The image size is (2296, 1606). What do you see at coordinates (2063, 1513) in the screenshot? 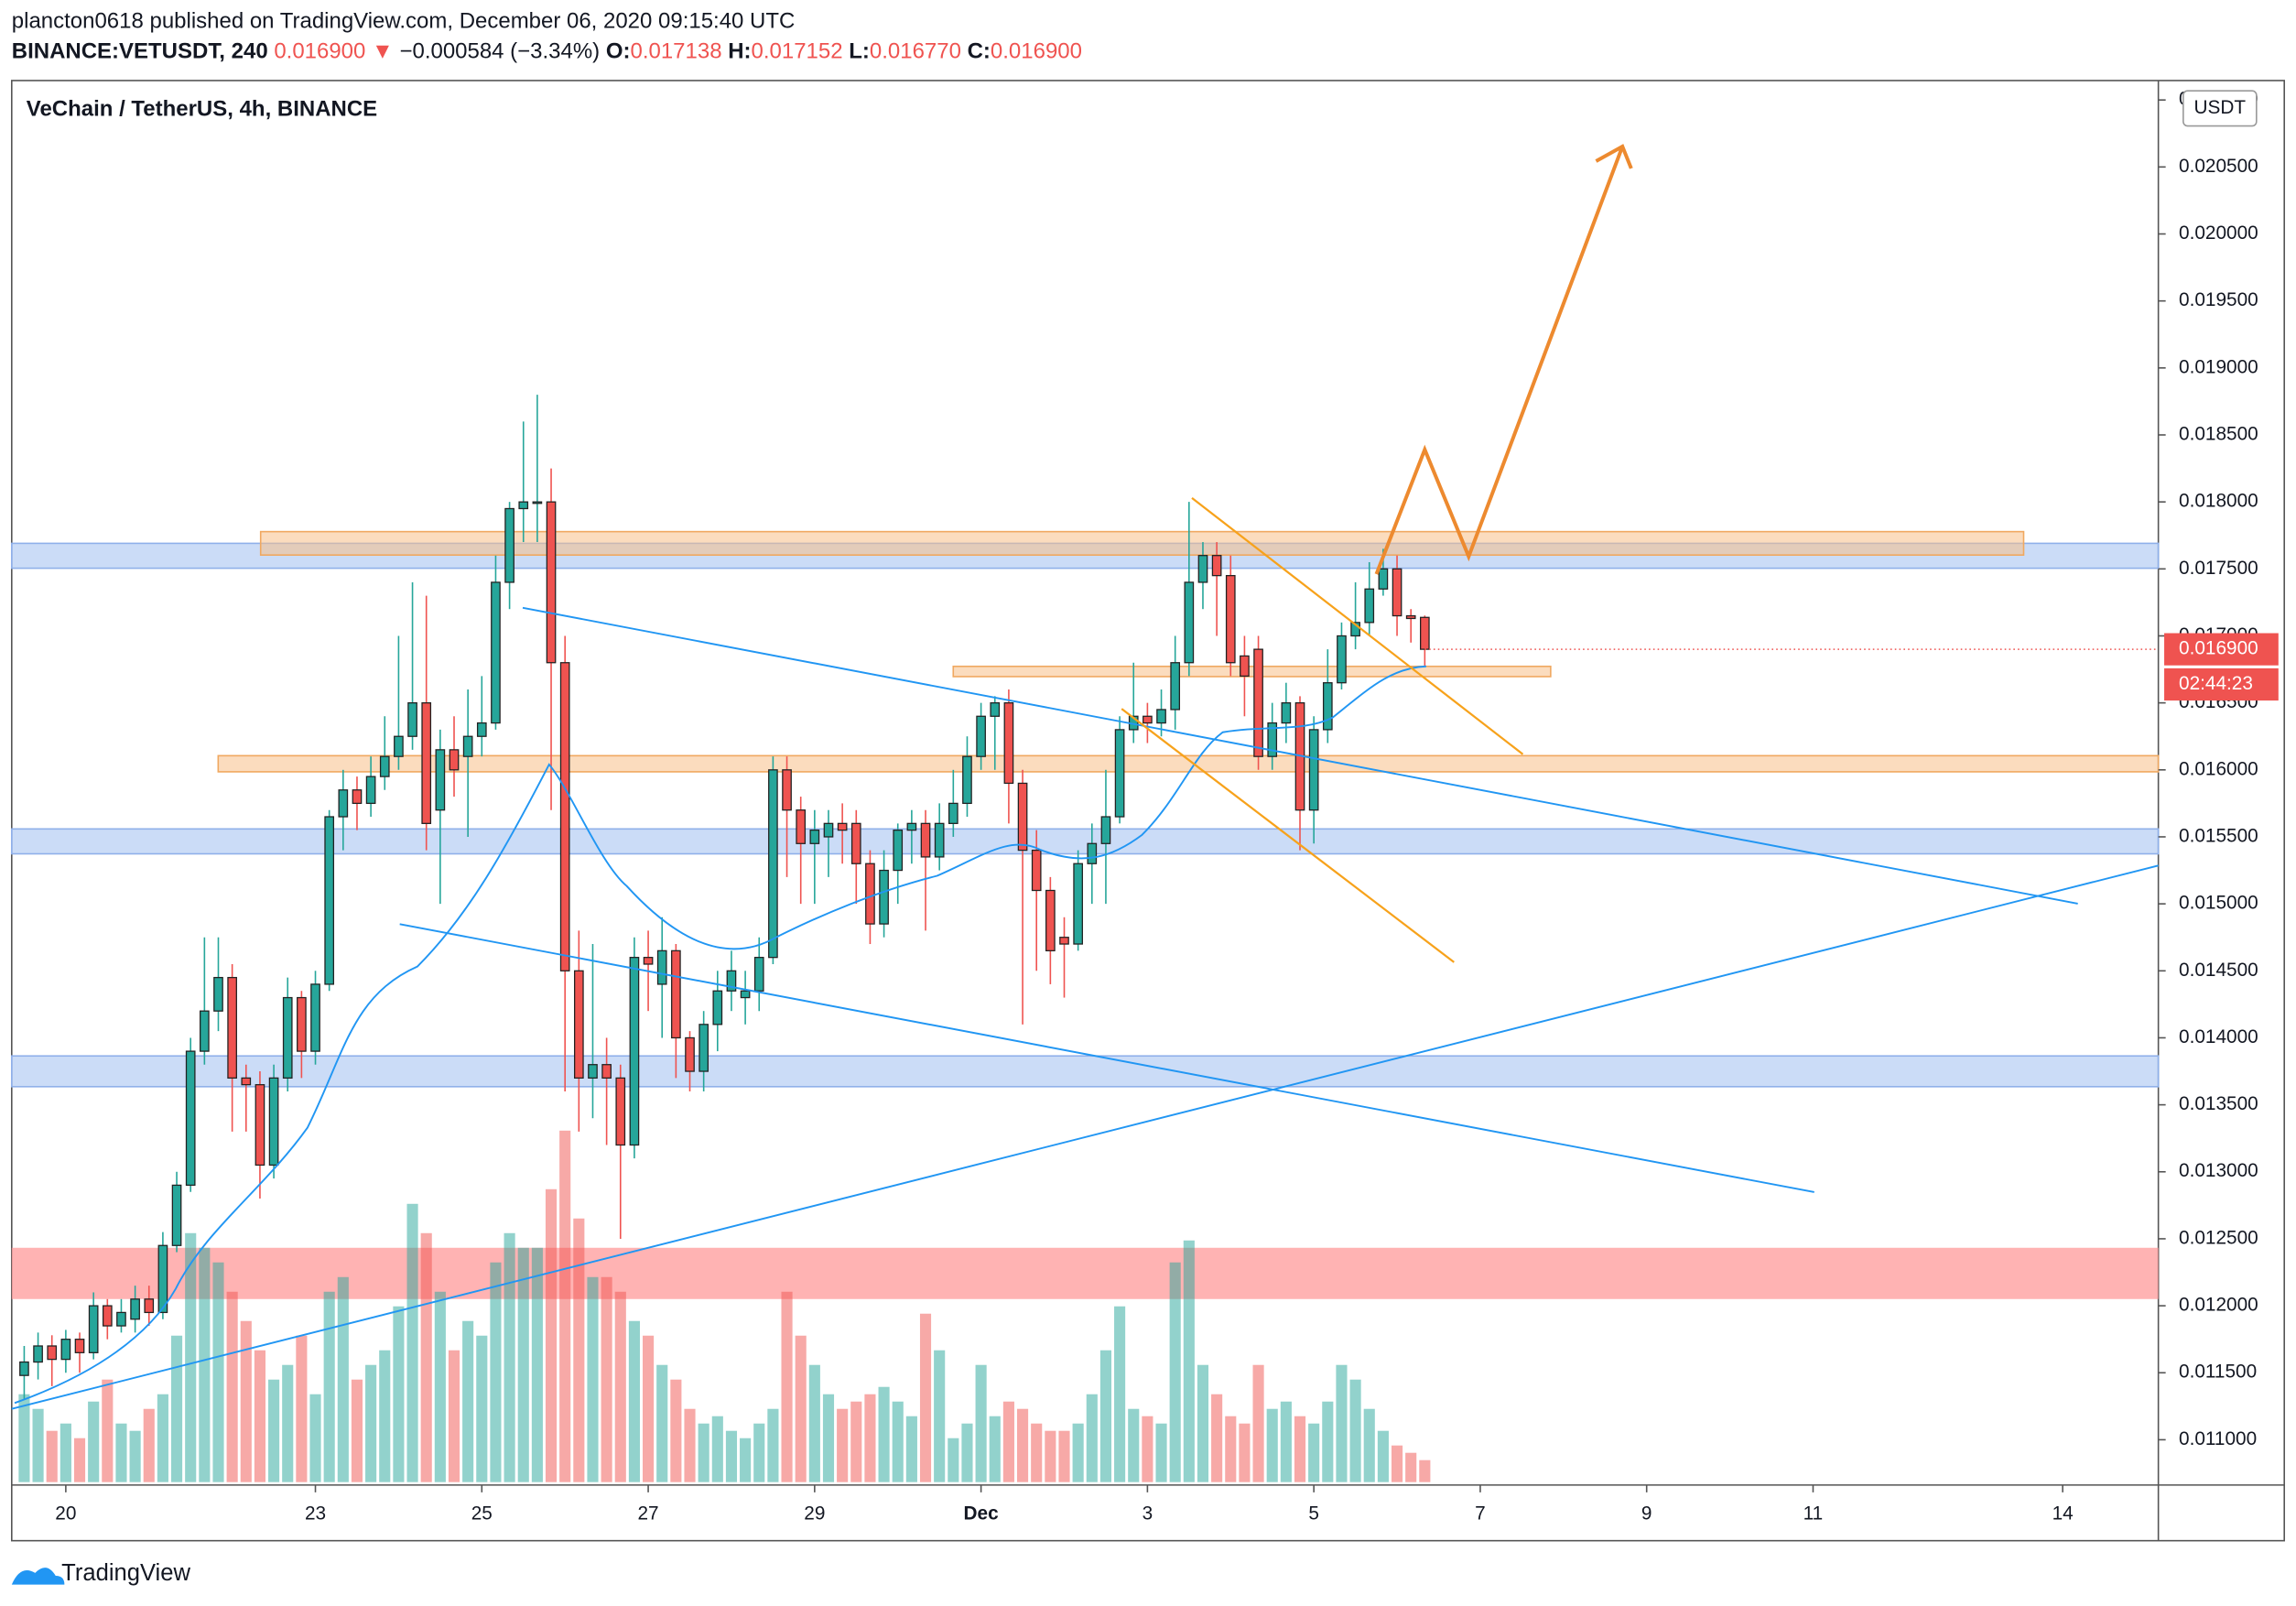
I see `x-tick-label: 14` at bounding box center [2063, 1513].